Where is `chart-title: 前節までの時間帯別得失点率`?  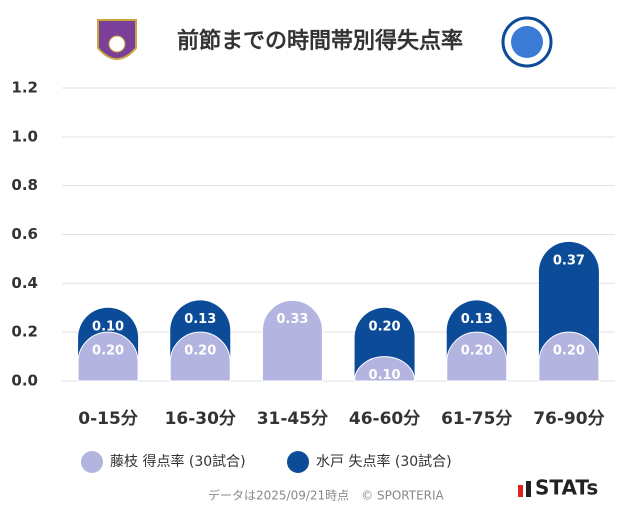
chart-title: 前節までの時間帯別得失点率 is located at coordinates (320, 41).